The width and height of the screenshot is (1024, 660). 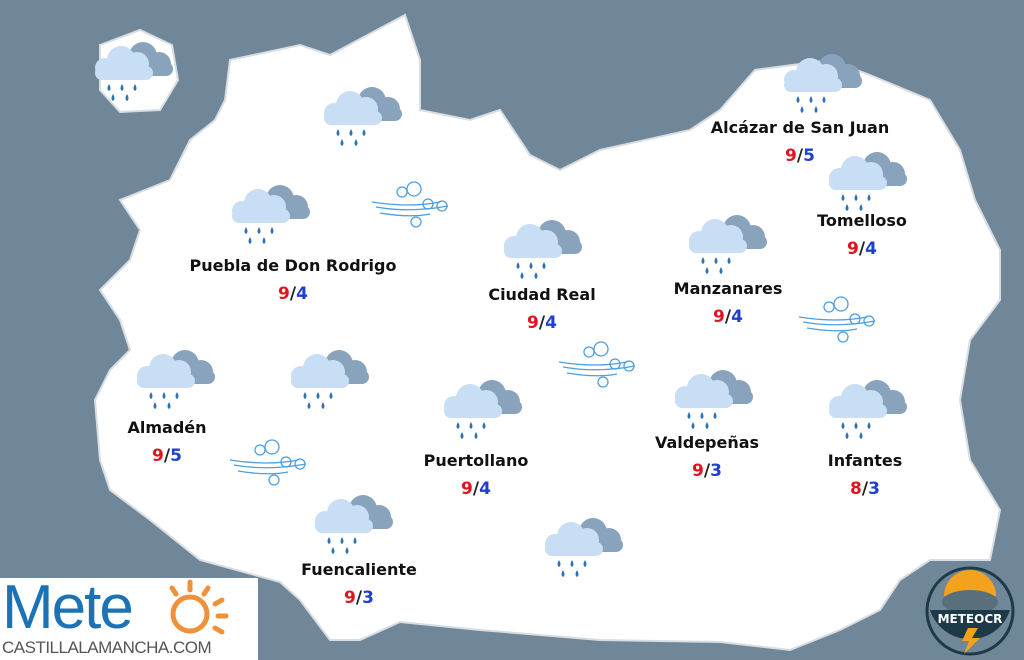 What do you see at coordinates (541, 309) in the screenshot?
I see `city-label: Ciudad Real 9/4` at bounding box center [541, 309].